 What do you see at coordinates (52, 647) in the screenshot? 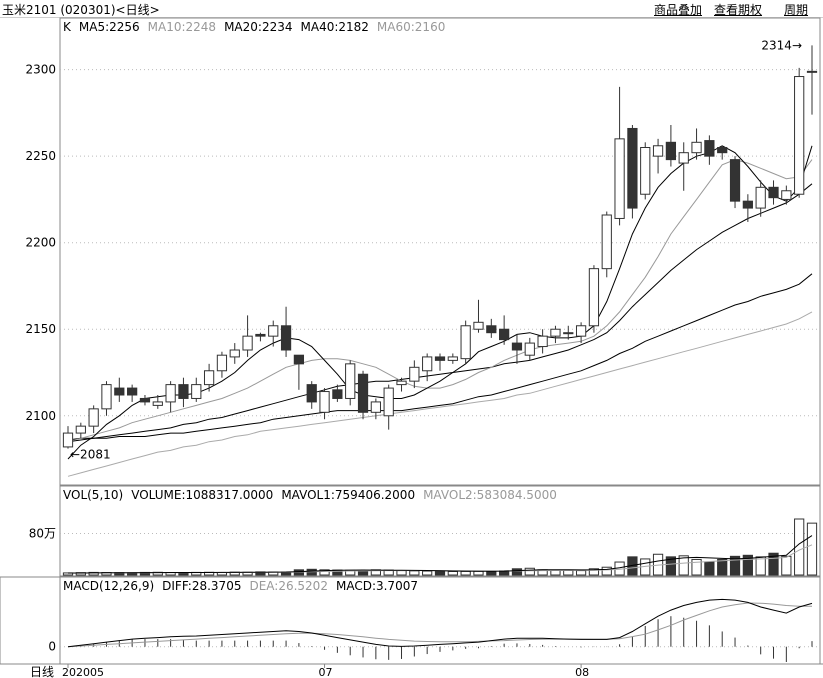
I see `macd-zero-label: 0` at bounding box center [52, 647].